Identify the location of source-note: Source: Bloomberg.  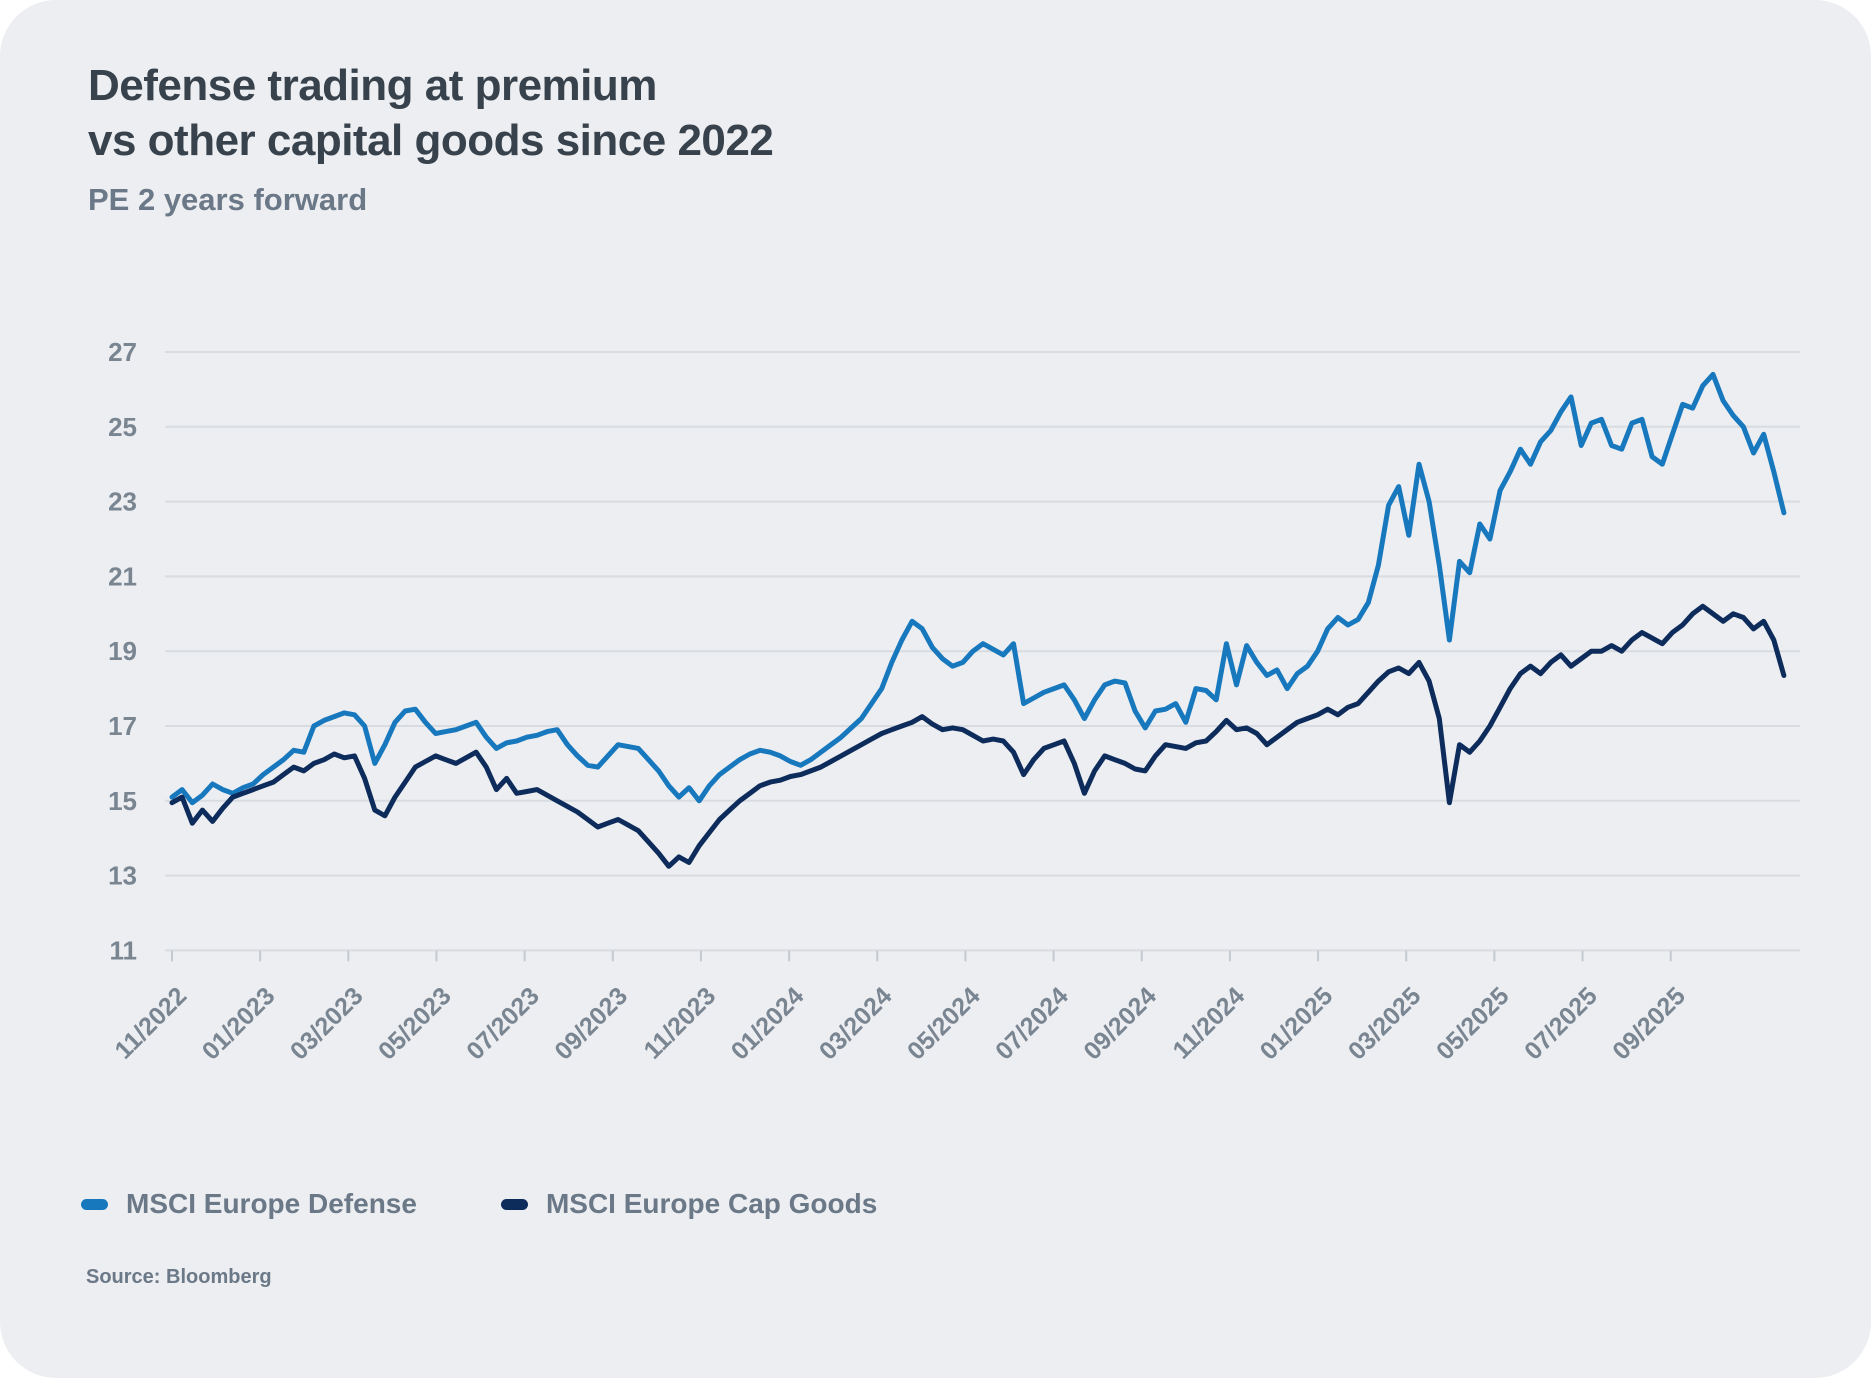
(179, 1277).